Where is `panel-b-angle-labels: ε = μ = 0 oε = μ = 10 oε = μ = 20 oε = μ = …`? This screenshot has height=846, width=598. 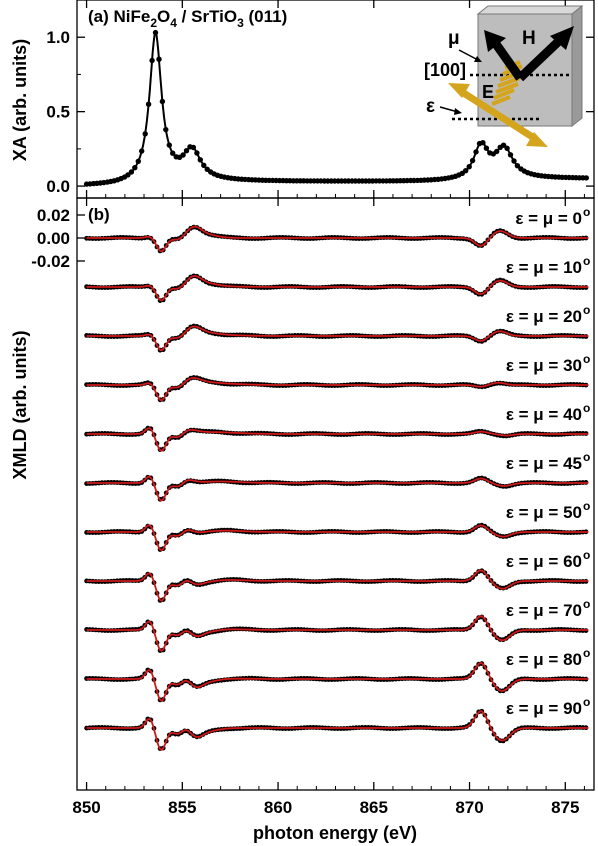 panel-b-angle-labels: ε = μ = 0 oε = μ = 10 oε = μ = 20 oε = μ = … is located at coordinates (548, 461).